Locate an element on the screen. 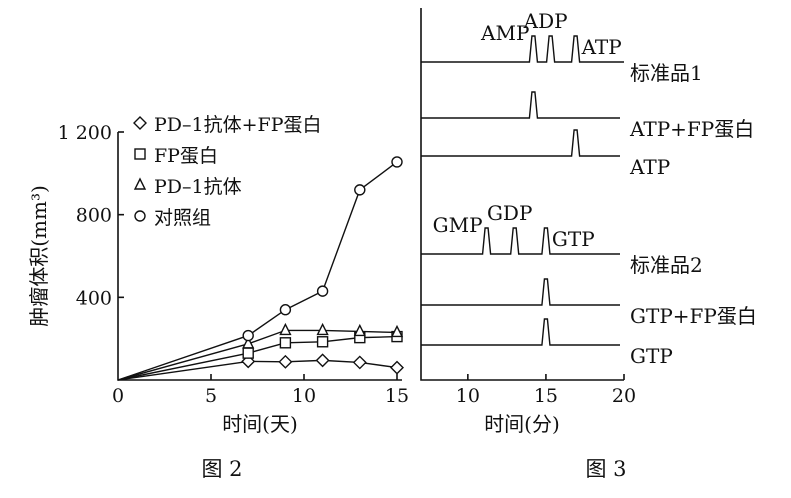 The image size is (791, 498). fig2-caption: 图 2 is located at coordinates (221, 469).